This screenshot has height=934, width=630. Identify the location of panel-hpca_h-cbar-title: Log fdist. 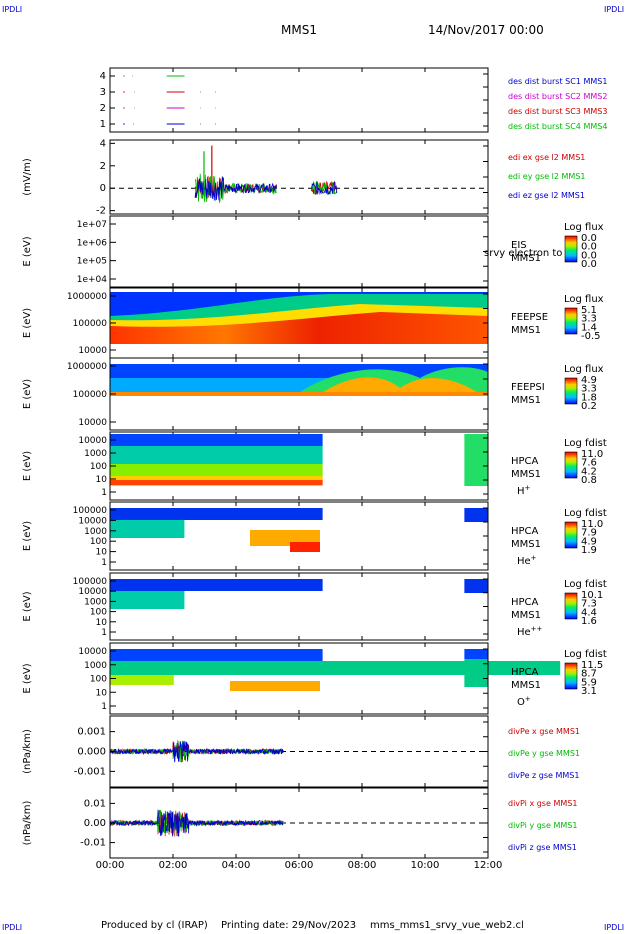
(585, 443).